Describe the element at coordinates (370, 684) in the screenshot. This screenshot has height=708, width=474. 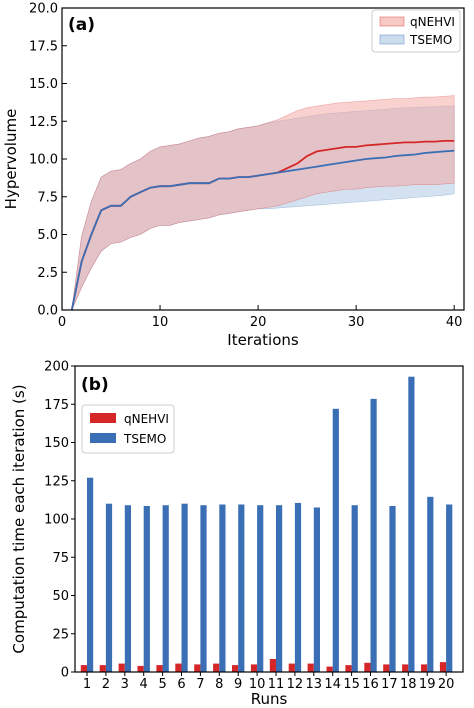
I see `x-tick-label: 16` at that location.